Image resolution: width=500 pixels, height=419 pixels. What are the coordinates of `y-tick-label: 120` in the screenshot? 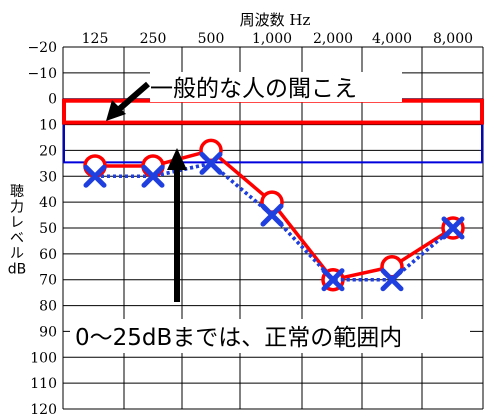 It's located at (43, 410).